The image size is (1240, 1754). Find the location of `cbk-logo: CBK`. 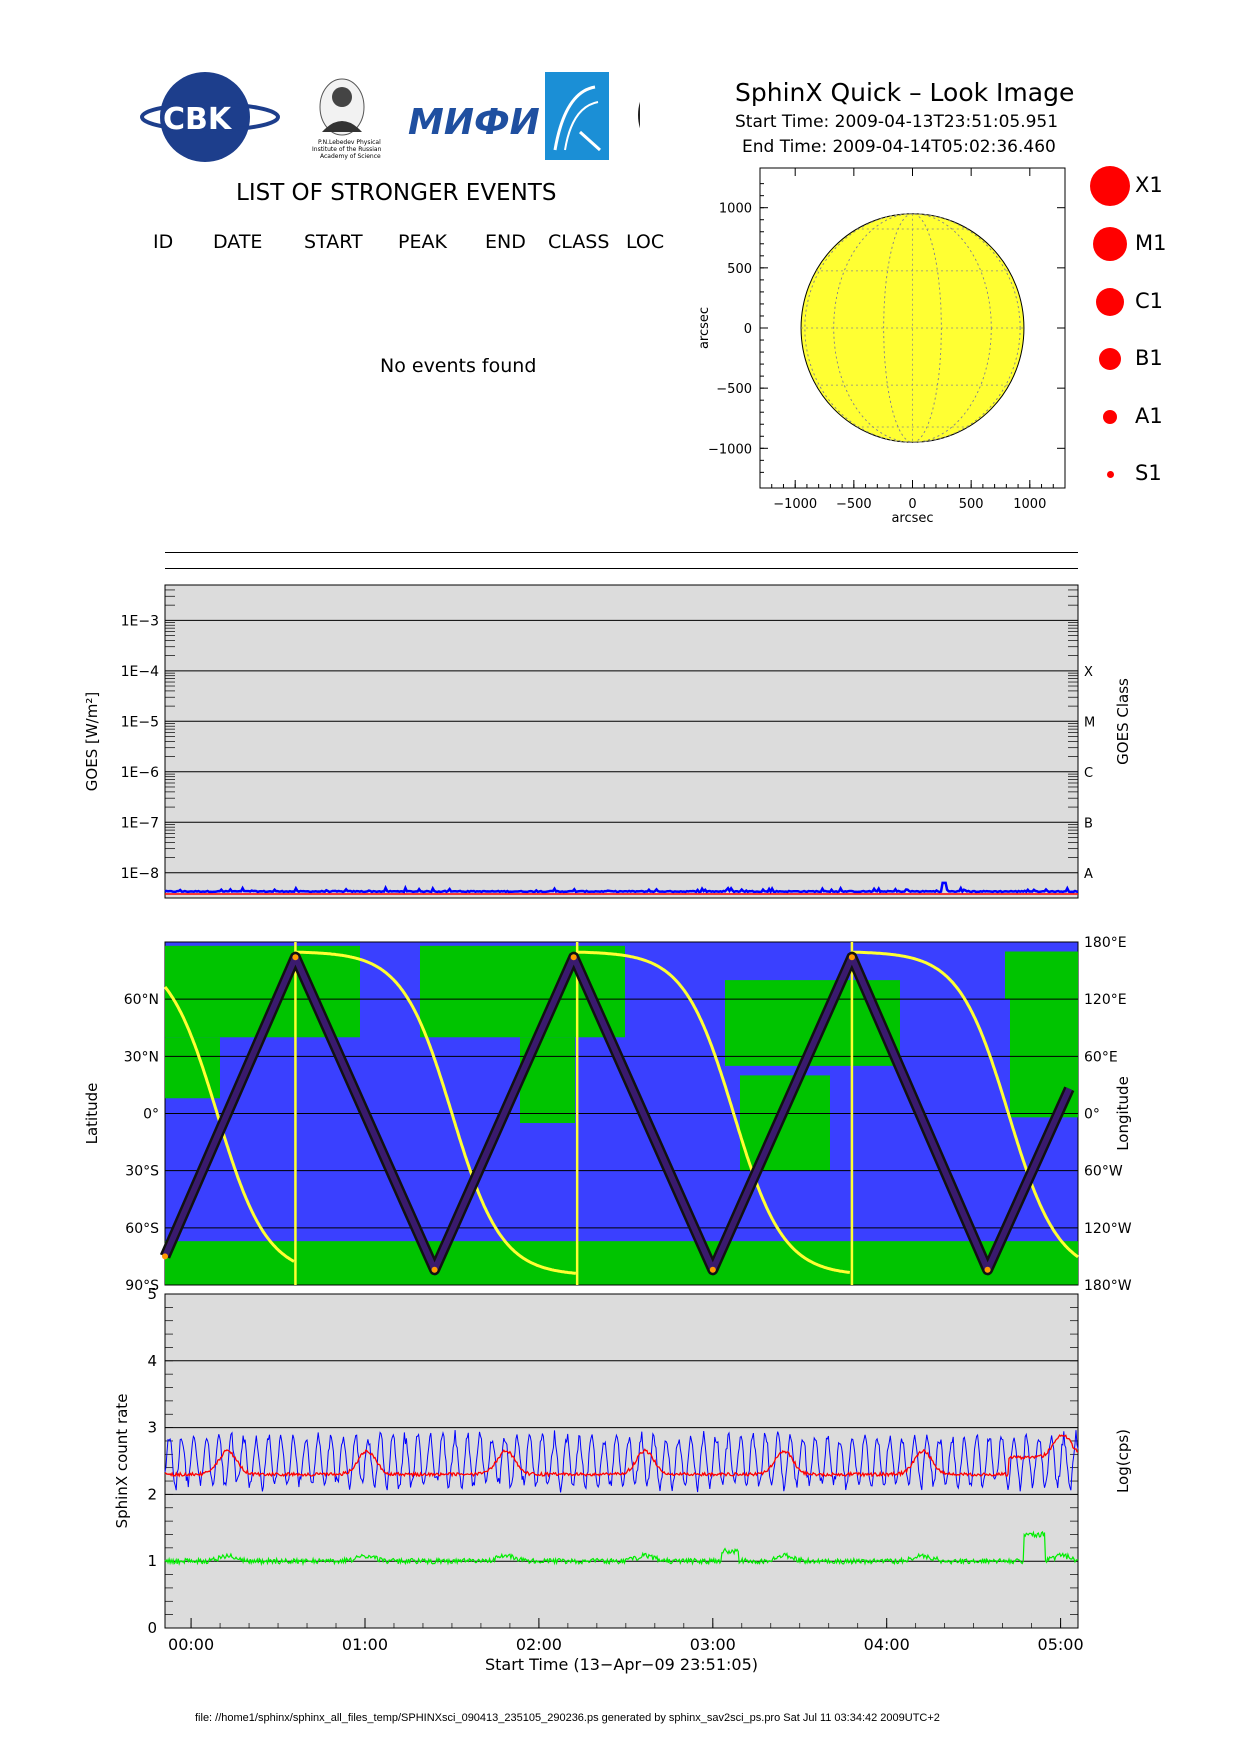

cbk-logo: CBK is located at coordinates (210, 117).